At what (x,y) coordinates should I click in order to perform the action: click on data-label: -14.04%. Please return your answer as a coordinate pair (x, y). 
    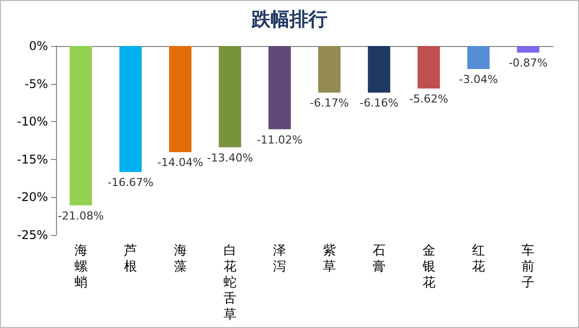
    Looking at the image, I should click on (180, 163).